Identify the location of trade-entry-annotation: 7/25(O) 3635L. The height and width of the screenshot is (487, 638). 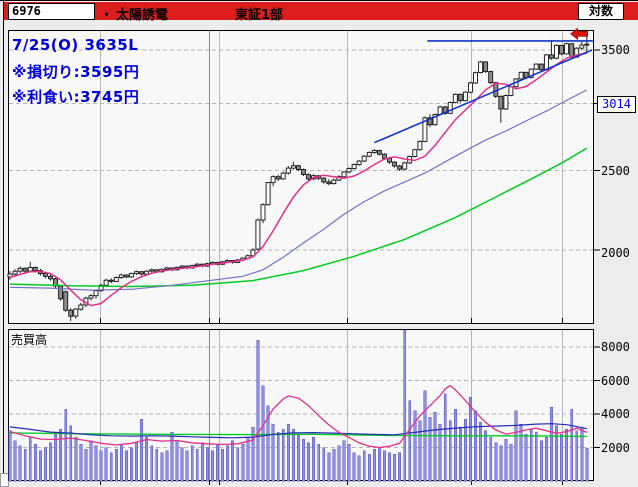
(75, 45).